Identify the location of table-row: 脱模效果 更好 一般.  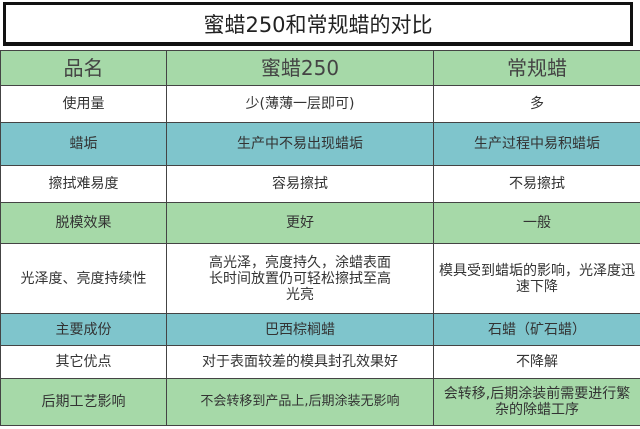
(320, 223).